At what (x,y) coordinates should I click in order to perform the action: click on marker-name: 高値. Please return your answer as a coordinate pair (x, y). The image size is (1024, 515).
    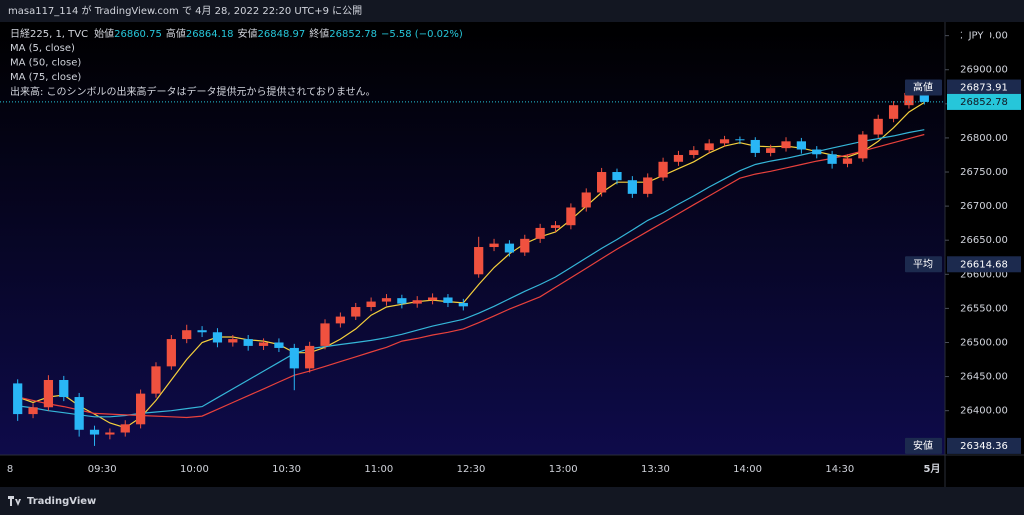
    Looking at the image, I should click on (923, 87).